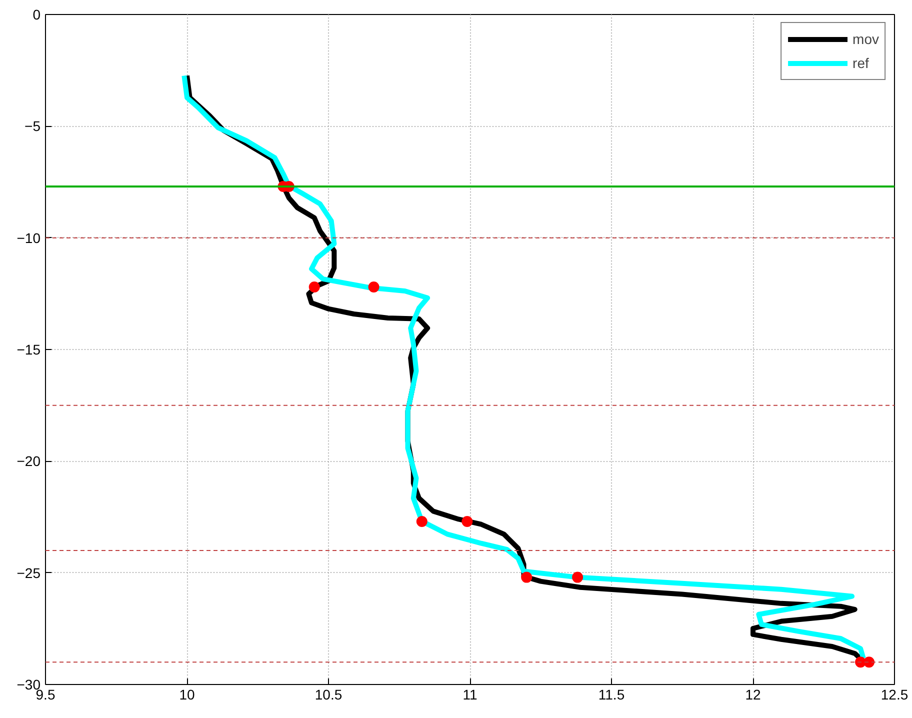 This screenshot has height=718, width=912. I want to click on y-tick-label: −10, so click(28, 238).